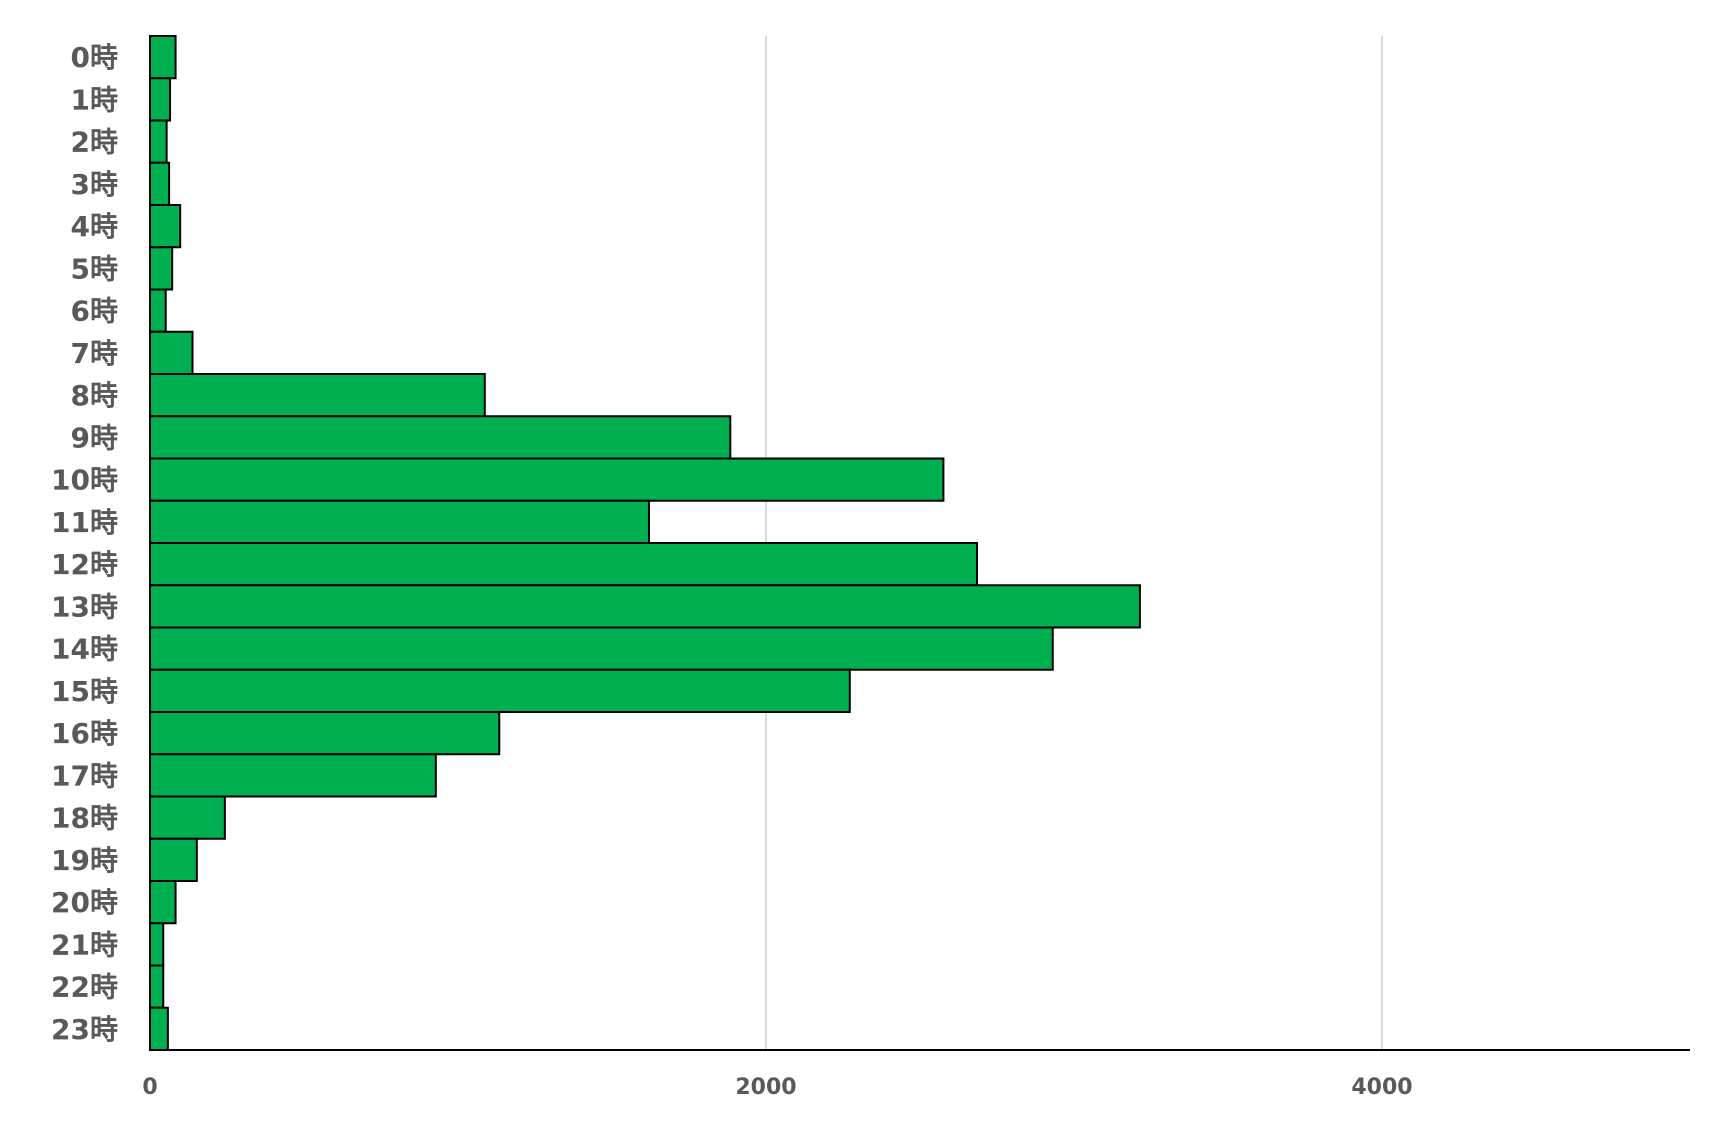  What do you see at coordinates (1381, 1087) in the screenshot?
I see `x-tick-label: 4000` at bounding box center [1381, 1087].